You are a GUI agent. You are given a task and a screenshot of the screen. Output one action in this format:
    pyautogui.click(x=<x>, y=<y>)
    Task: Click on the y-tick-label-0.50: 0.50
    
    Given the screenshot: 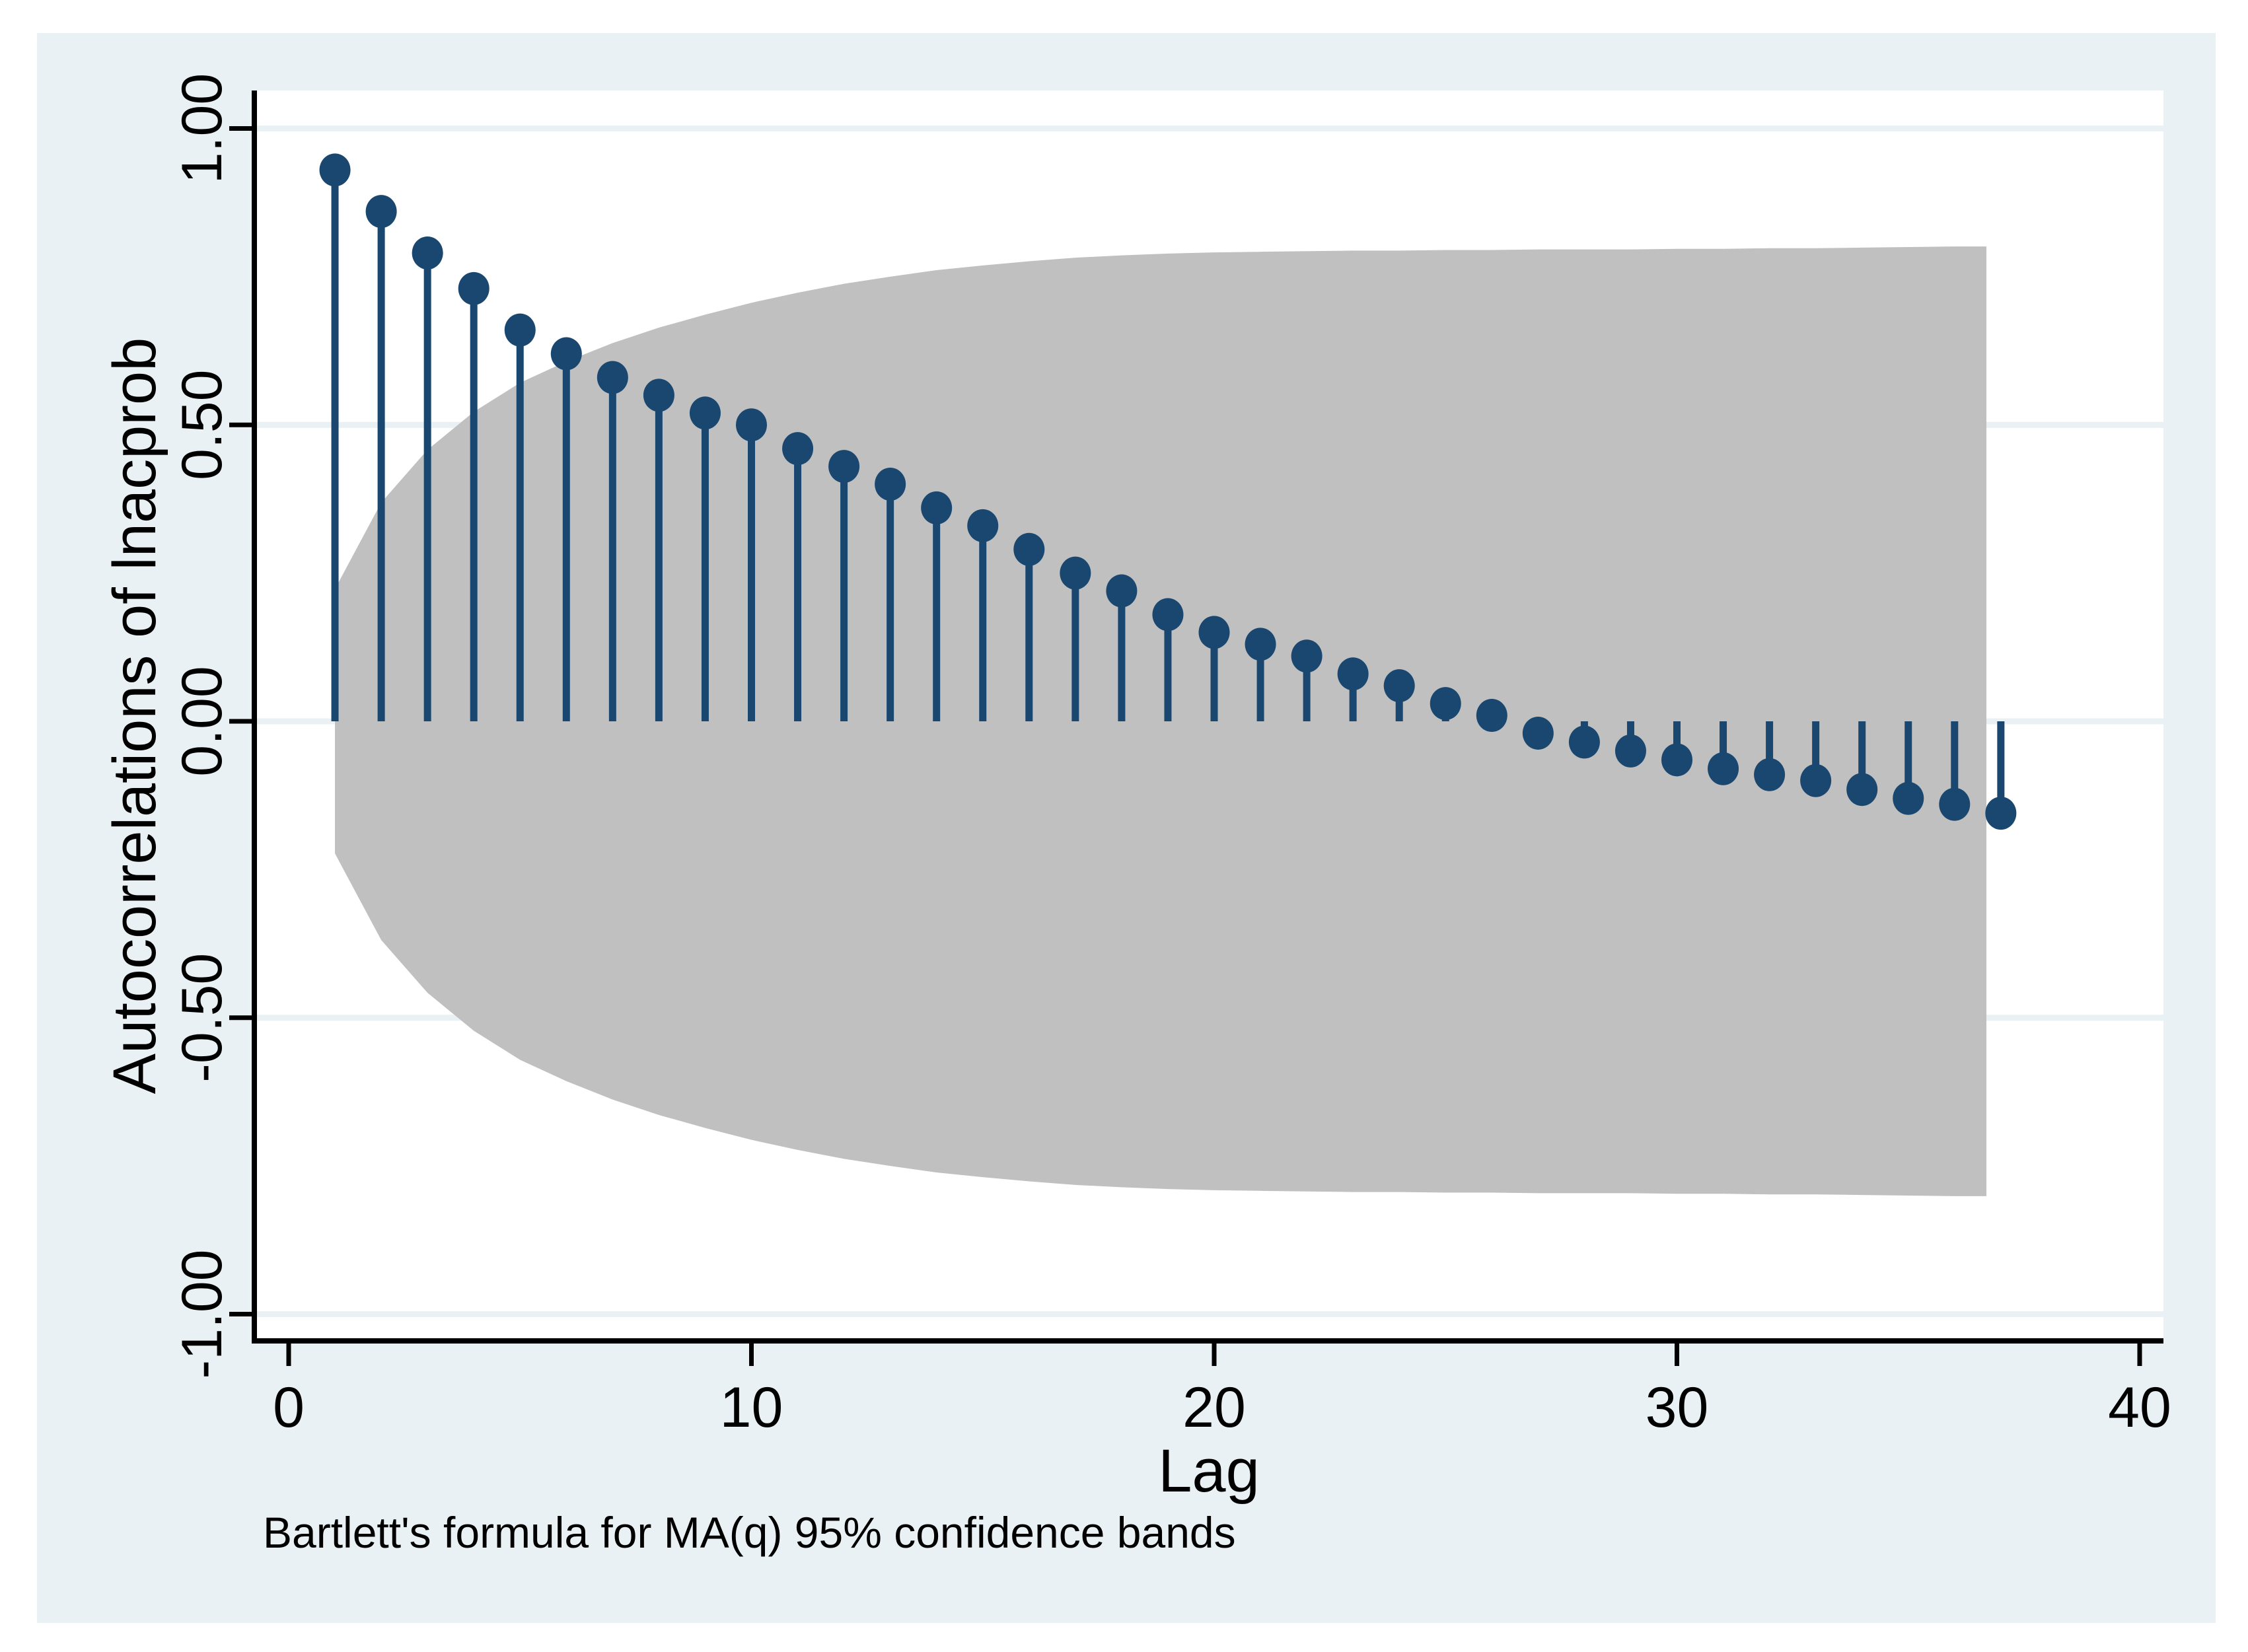 What is the action you would take?
    pyautogui.click(x=202, y=425)
    